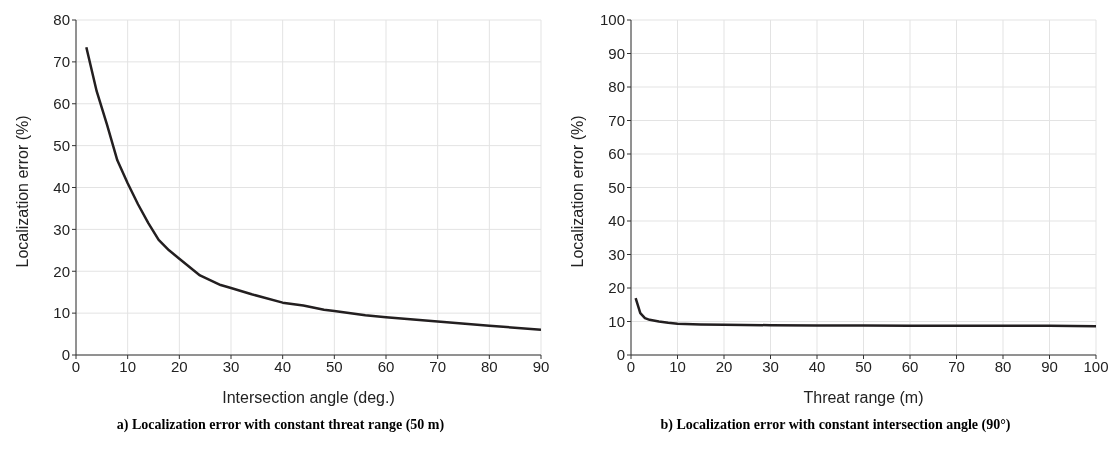  I want to click on text: b) Localization error with constant intersection angle (90°), so click(835, 425).